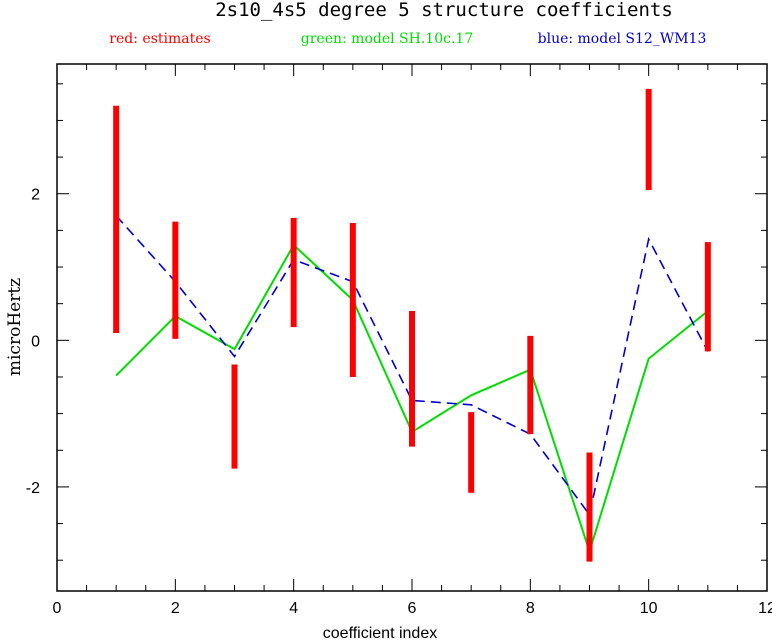 The image size is (772, 641). What do you see at coordinates (15, 327) in the screenshot?
I see `y-axis-label: microHertz` at bounding box center [15, 327].